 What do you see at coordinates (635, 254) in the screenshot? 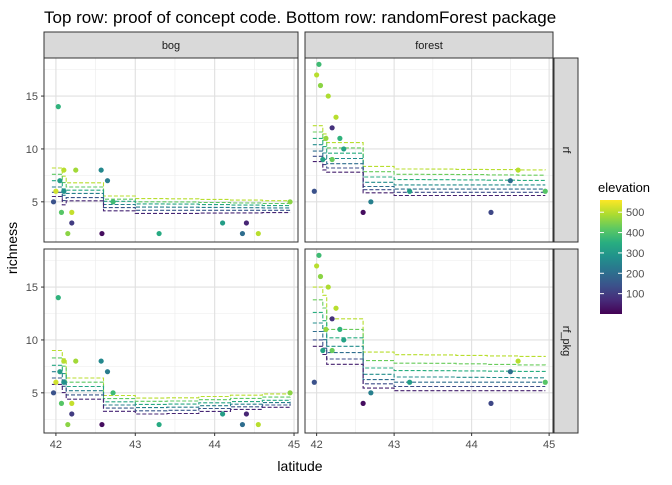
I see `legend-tick-label: 300` at bounding box center [635, 254].